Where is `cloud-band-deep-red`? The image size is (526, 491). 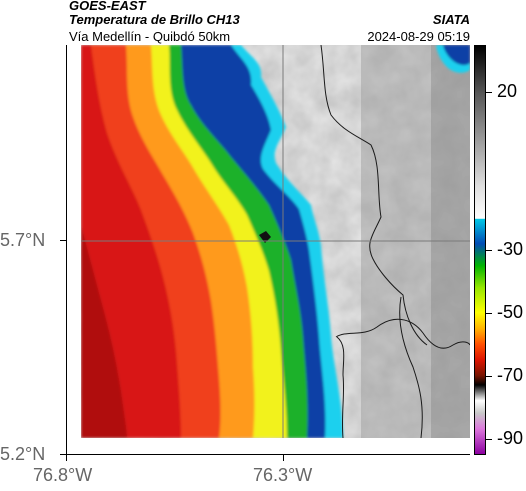 cloud-band-deep-red is located at coordinates (104, 331).